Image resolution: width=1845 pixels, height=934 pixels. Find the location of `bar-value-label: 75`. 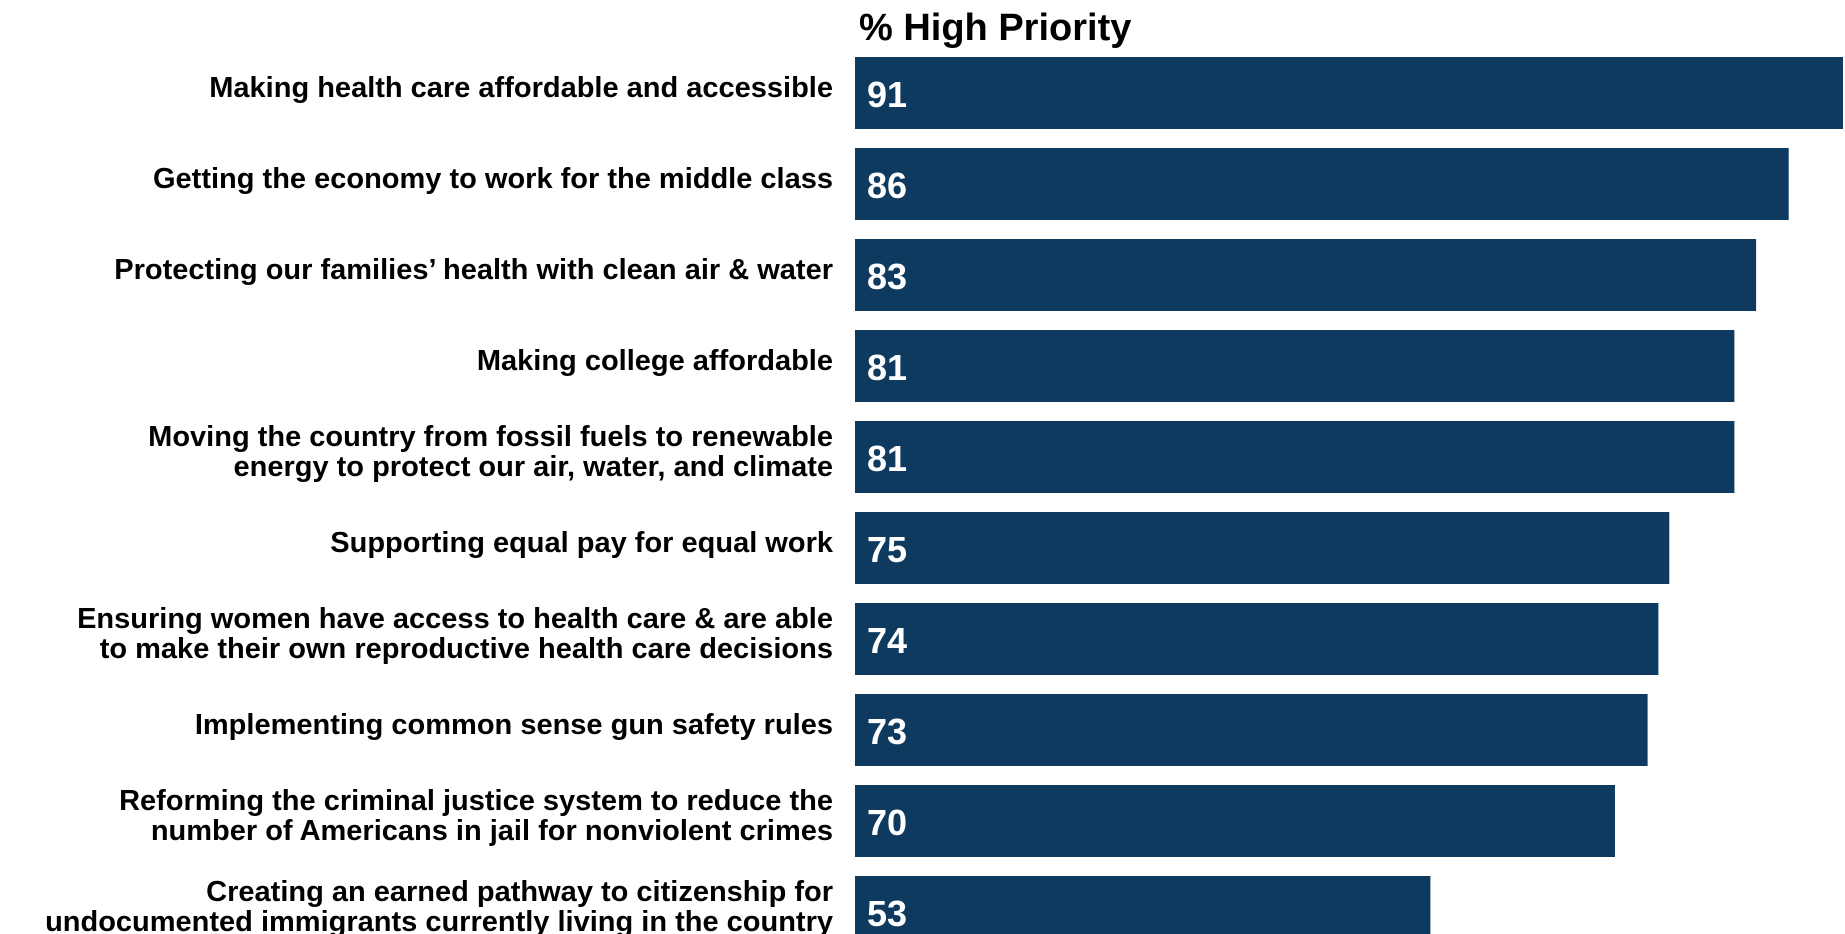

bar-value-label: 75 is located at coordinates (887, 549).